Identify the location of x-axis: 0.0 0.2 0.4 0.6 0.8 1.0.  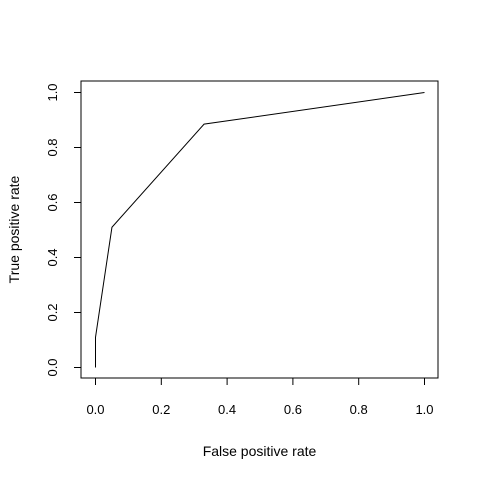
(260, 397).